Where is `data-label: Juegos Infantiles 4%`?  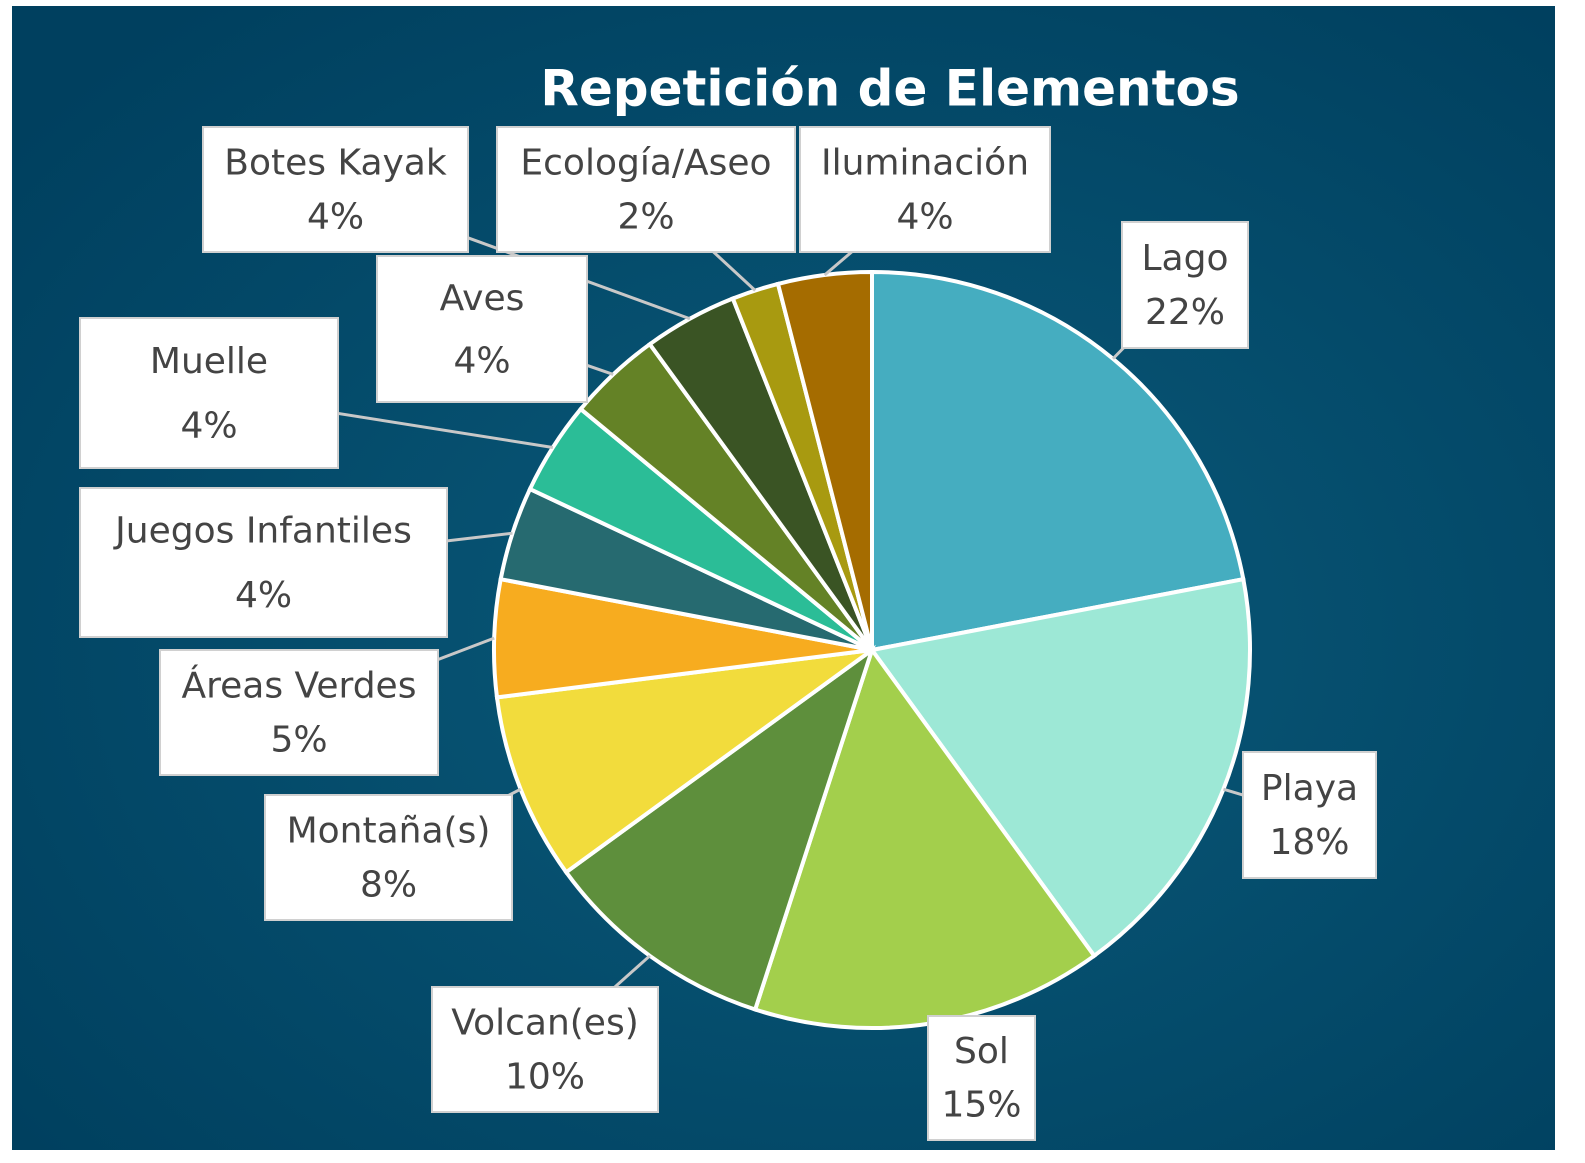
data-label: Juegos Infantiles 4% is located at coordinates (263, 562).